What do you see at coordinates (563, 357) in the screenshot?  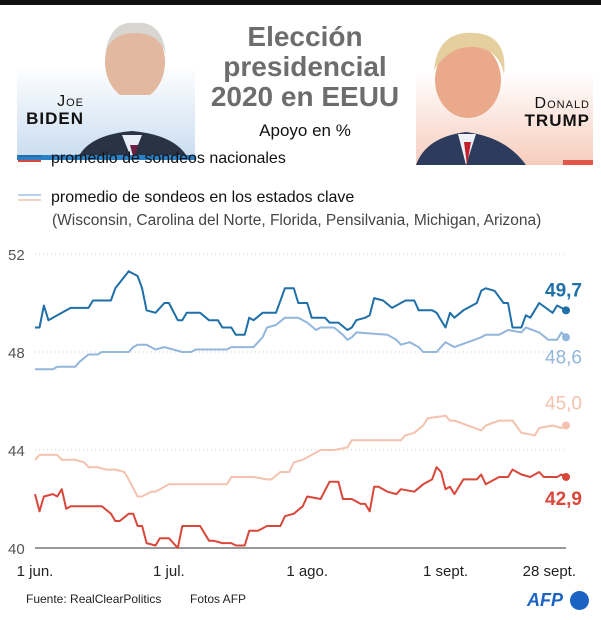 I see `end-label-biden-swing: 48,6` at bounding box center [563, 357].